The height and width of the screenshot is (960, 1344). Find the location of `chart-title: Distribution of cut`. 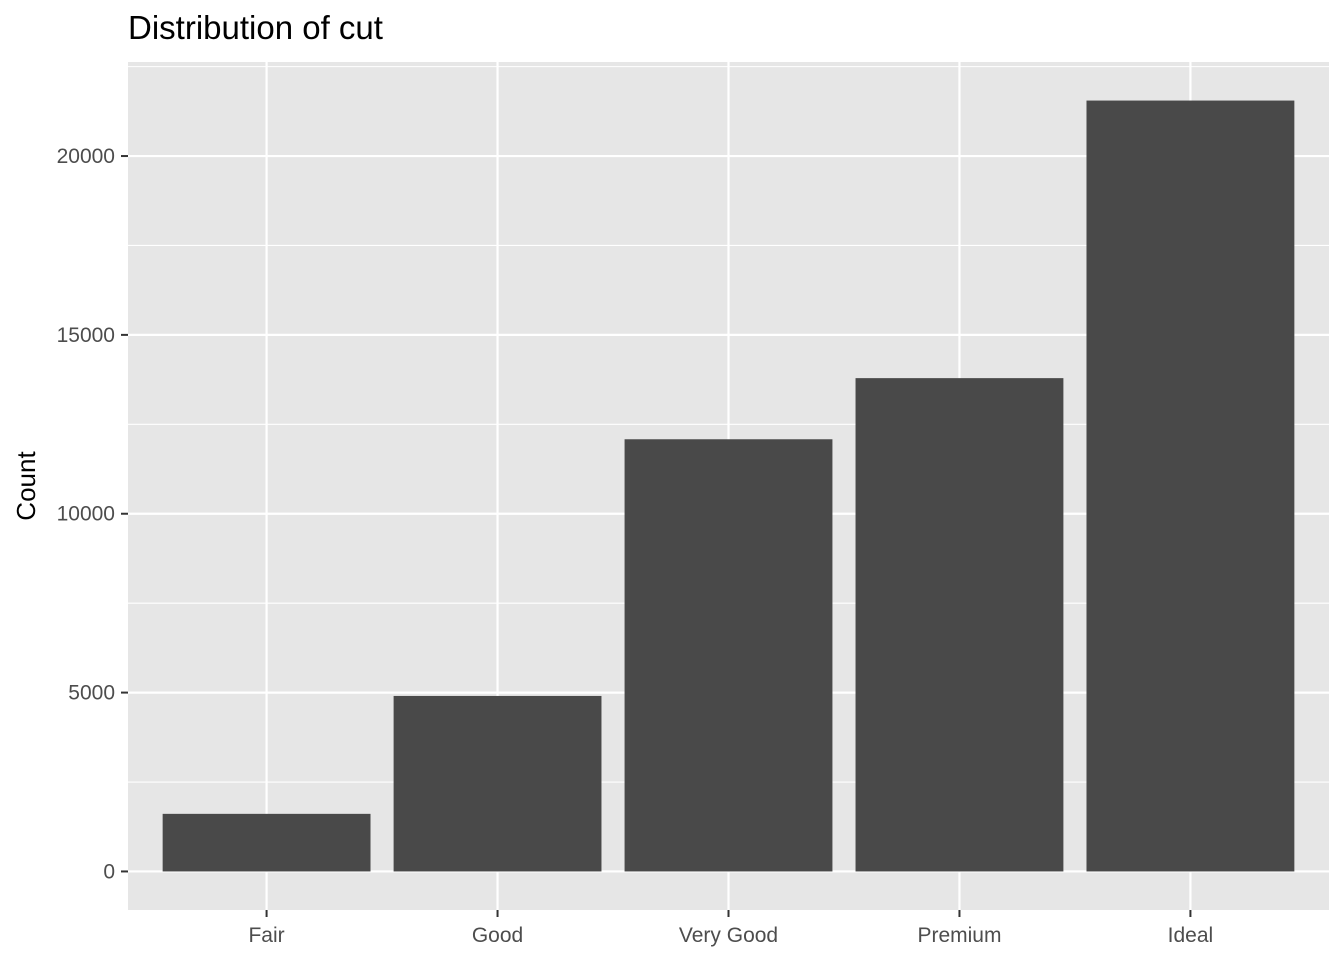

chart-title: Distribution of cut is located at coordinates (255, 27).